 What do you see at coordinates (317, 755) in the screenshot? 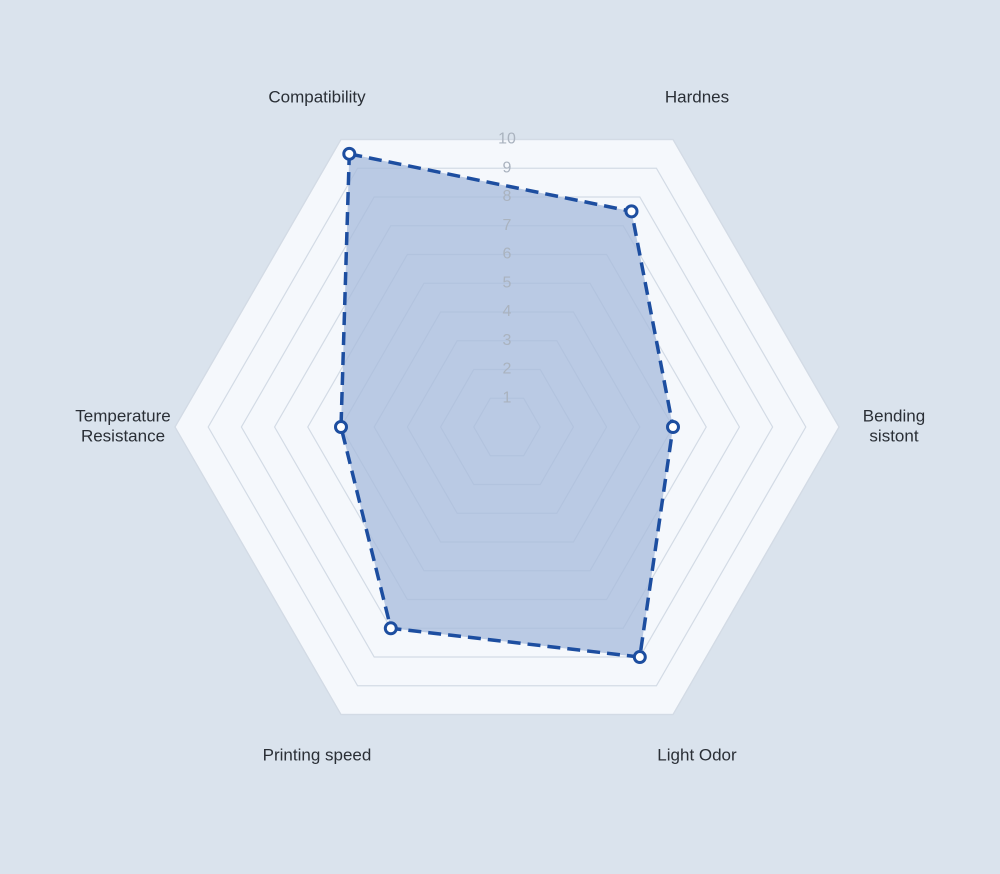
I see `axis-label-4-line-0: Printing speed` at bounding box center [317, 755].